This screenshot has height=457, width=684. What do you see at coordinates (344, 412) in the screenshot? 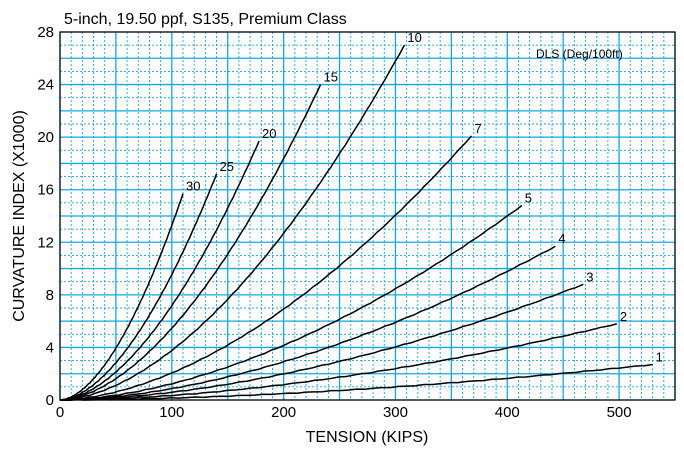
I see `x-axis: 0 100 200 300 400 500` at bounding box center [344, 412].